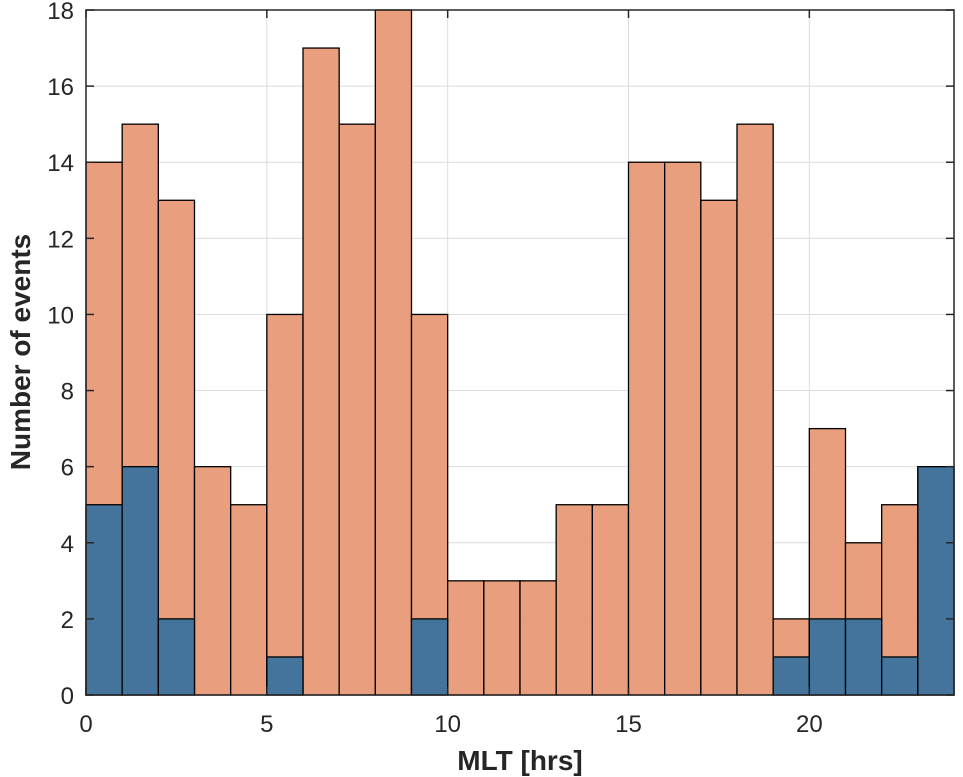  I want to click on y-tick-label: 4, so click(67, 544).